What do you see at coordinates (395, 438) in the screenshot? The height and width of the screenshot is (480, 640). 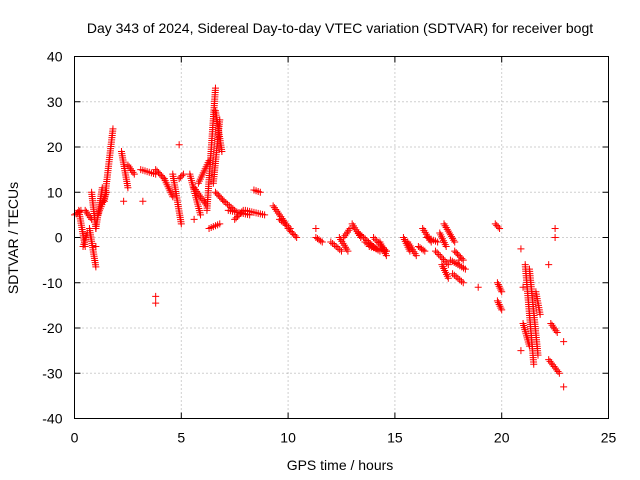 I see `x-tick-label: 15` at bounding box center [395, 438].